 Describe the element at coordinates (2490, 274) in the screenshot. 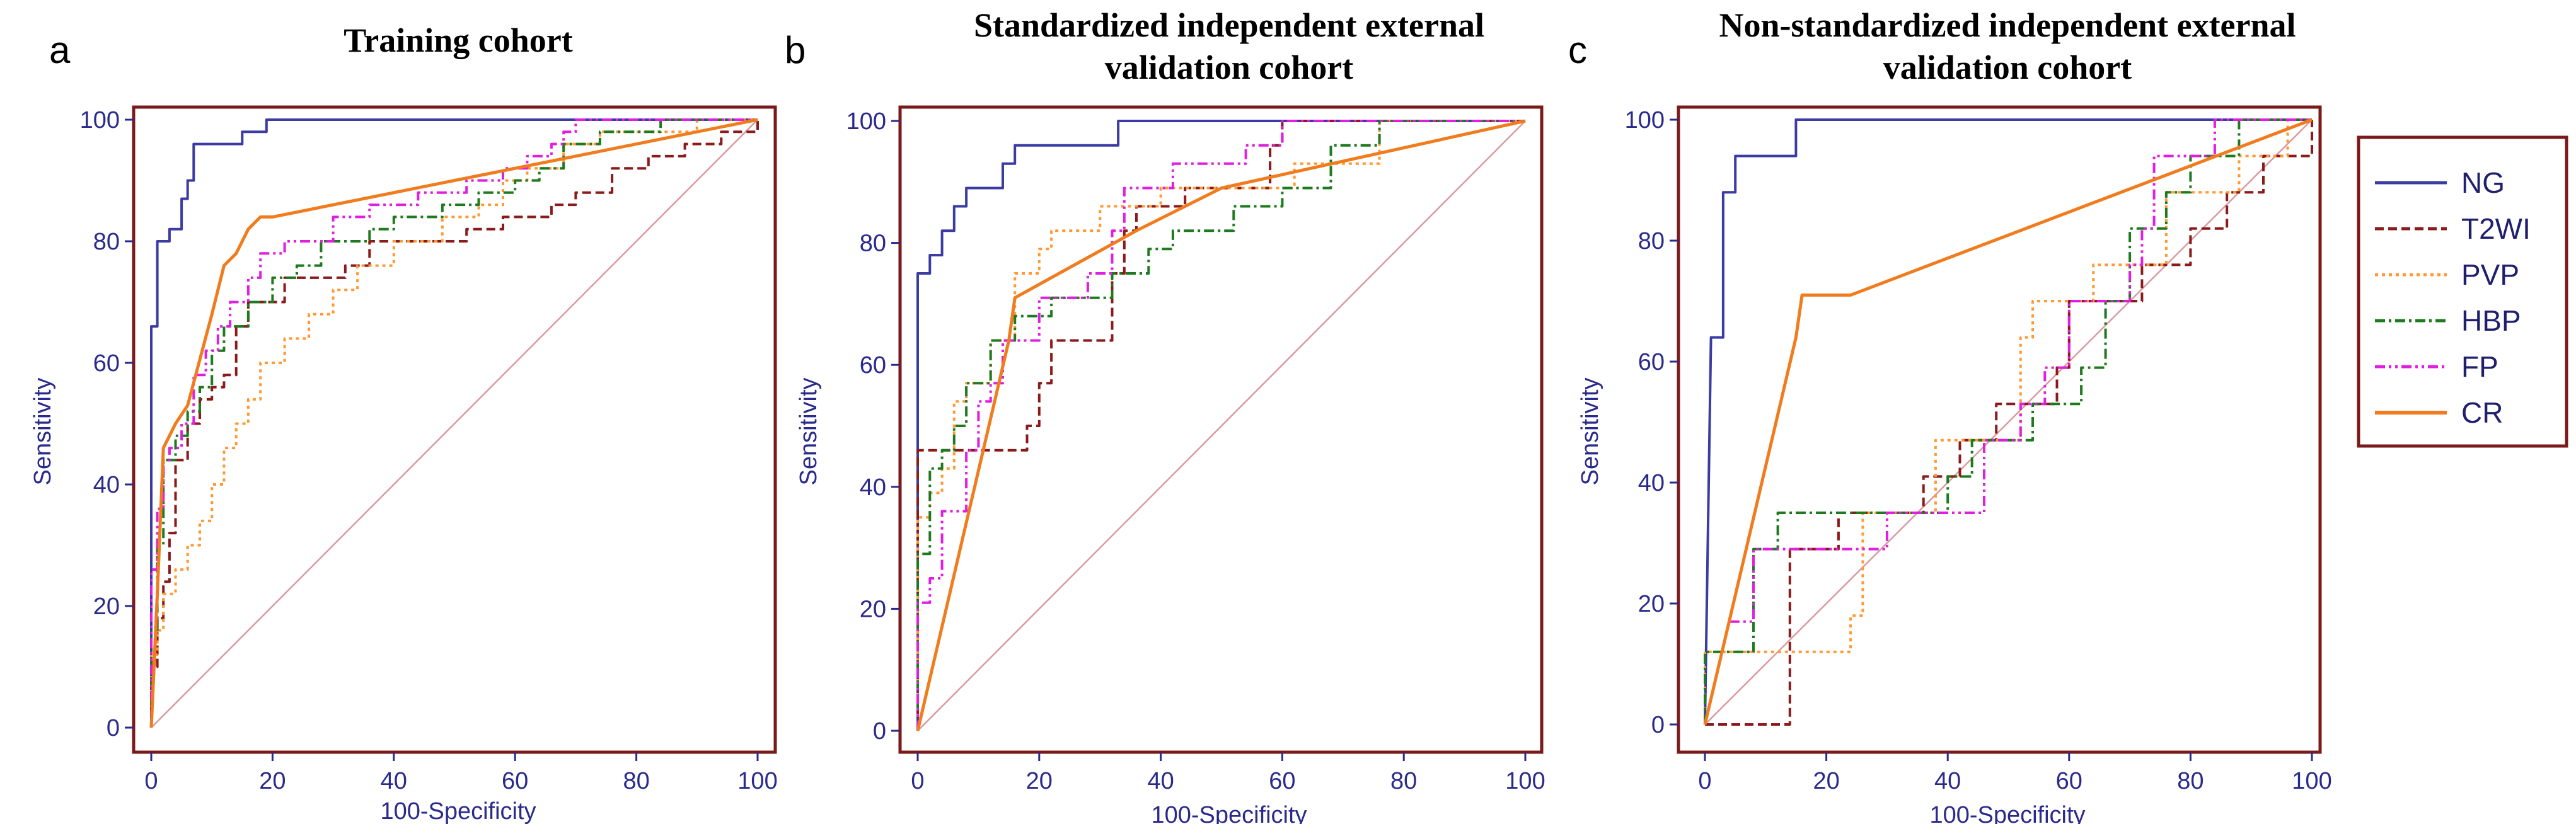

I see `legend-label-pvp: PVP` at that location.